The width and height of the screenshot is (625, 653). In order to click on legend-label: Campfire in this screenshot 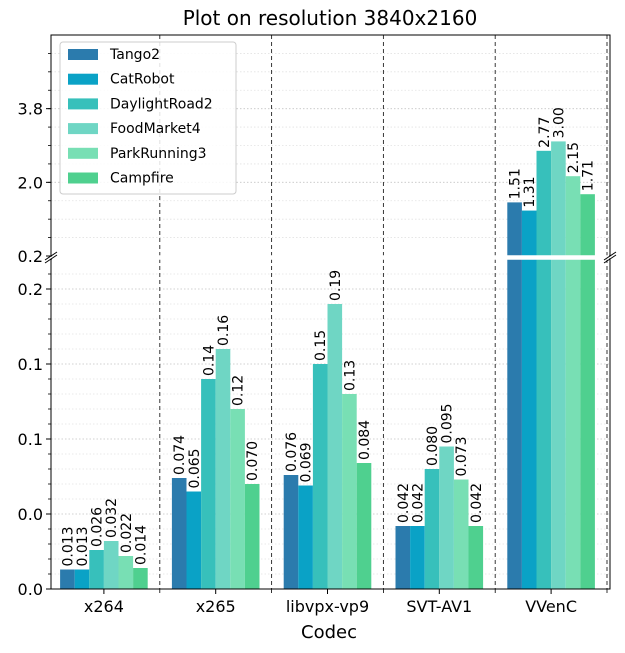, I will do `click(142, 179)`.